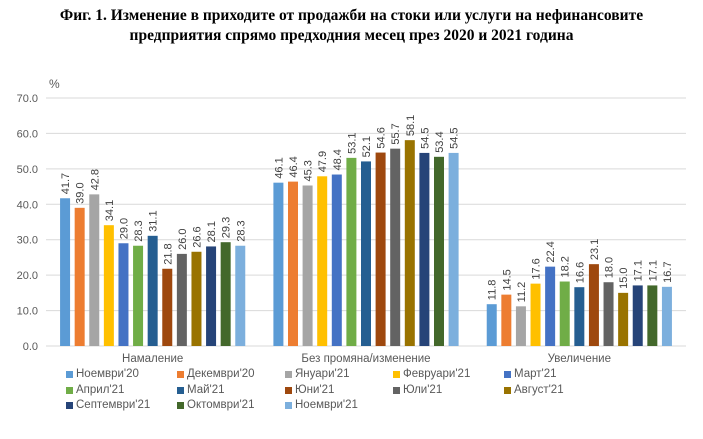 The height and width of the screenshot is (439, 703). I want to click on data-label: 22.4, so click(551, 251).